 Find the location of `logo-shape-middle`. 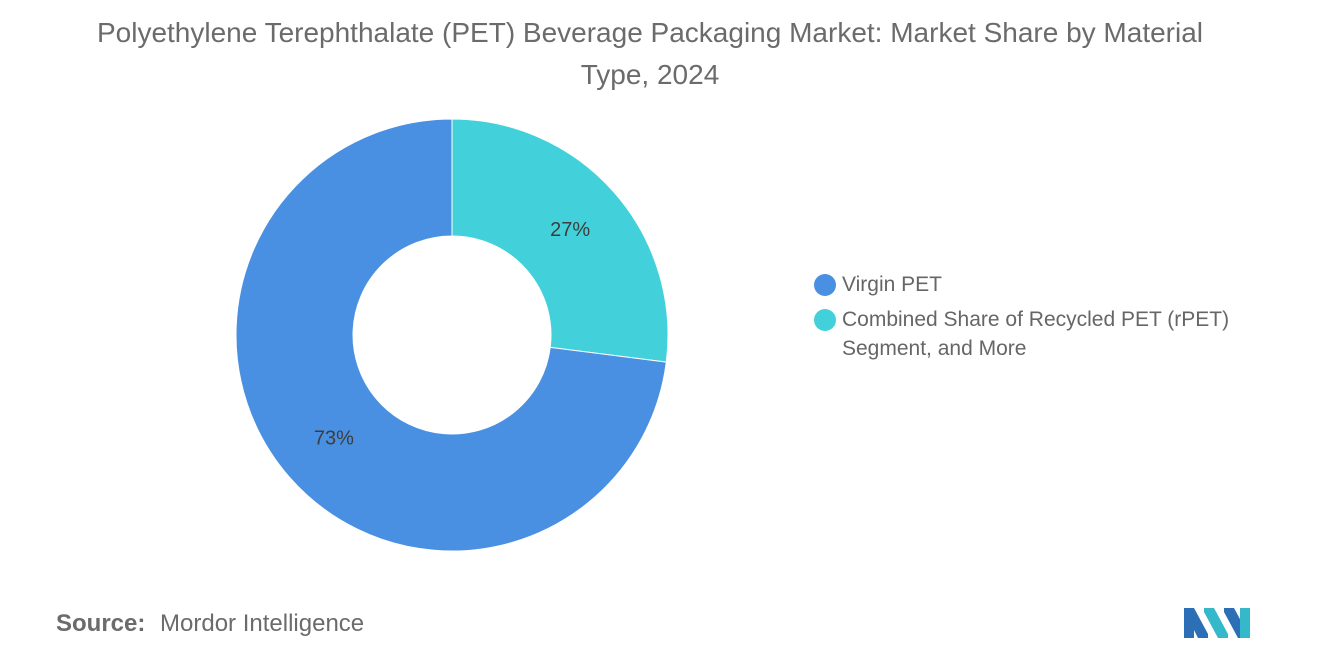

logo-shape-middle is located at coordinates (1216, 623).